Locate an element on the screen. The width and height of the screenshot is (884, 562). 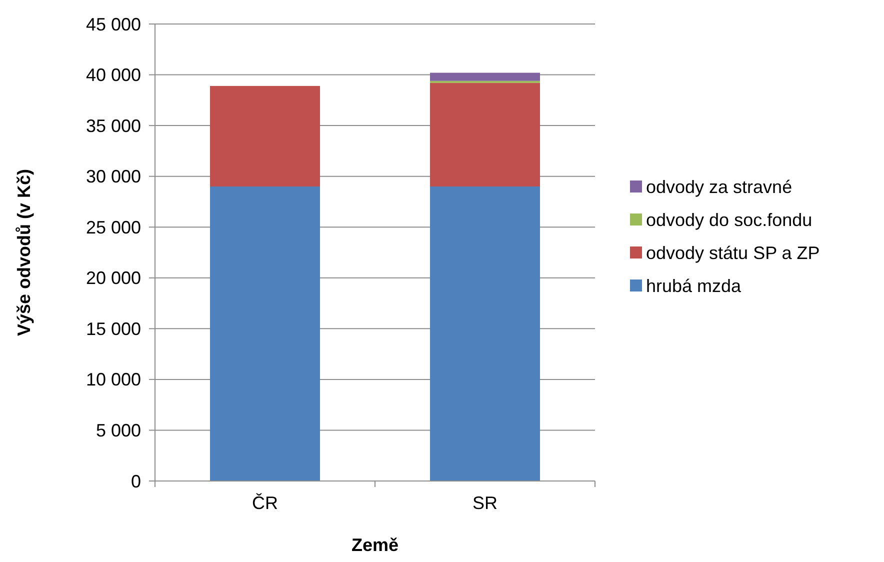
legend-label: odvody státu SP a ZP is located at coordinates (733, 252).